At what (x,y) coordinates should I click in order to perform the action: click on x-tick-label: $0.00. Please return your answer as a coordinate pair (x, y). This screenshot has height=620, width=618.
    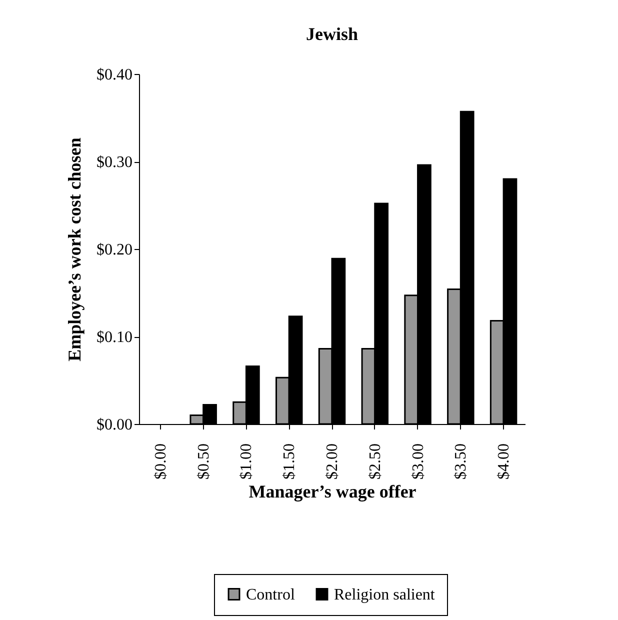
    Looking at the image, I should click on (161, 462).